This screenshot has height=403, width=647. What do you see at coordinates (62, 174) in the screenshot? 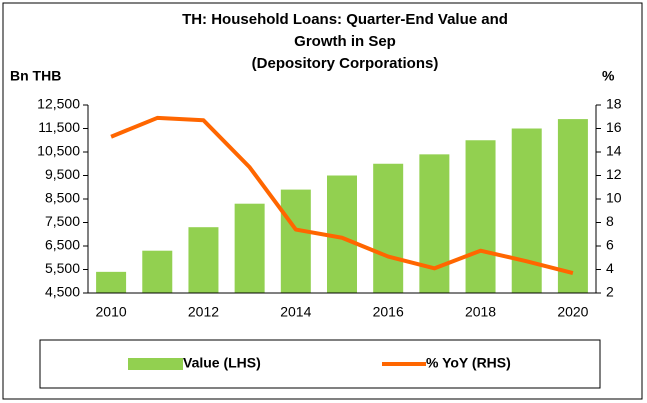
I see `y-tick-label: 9,500` at bounding box center [62, 174].